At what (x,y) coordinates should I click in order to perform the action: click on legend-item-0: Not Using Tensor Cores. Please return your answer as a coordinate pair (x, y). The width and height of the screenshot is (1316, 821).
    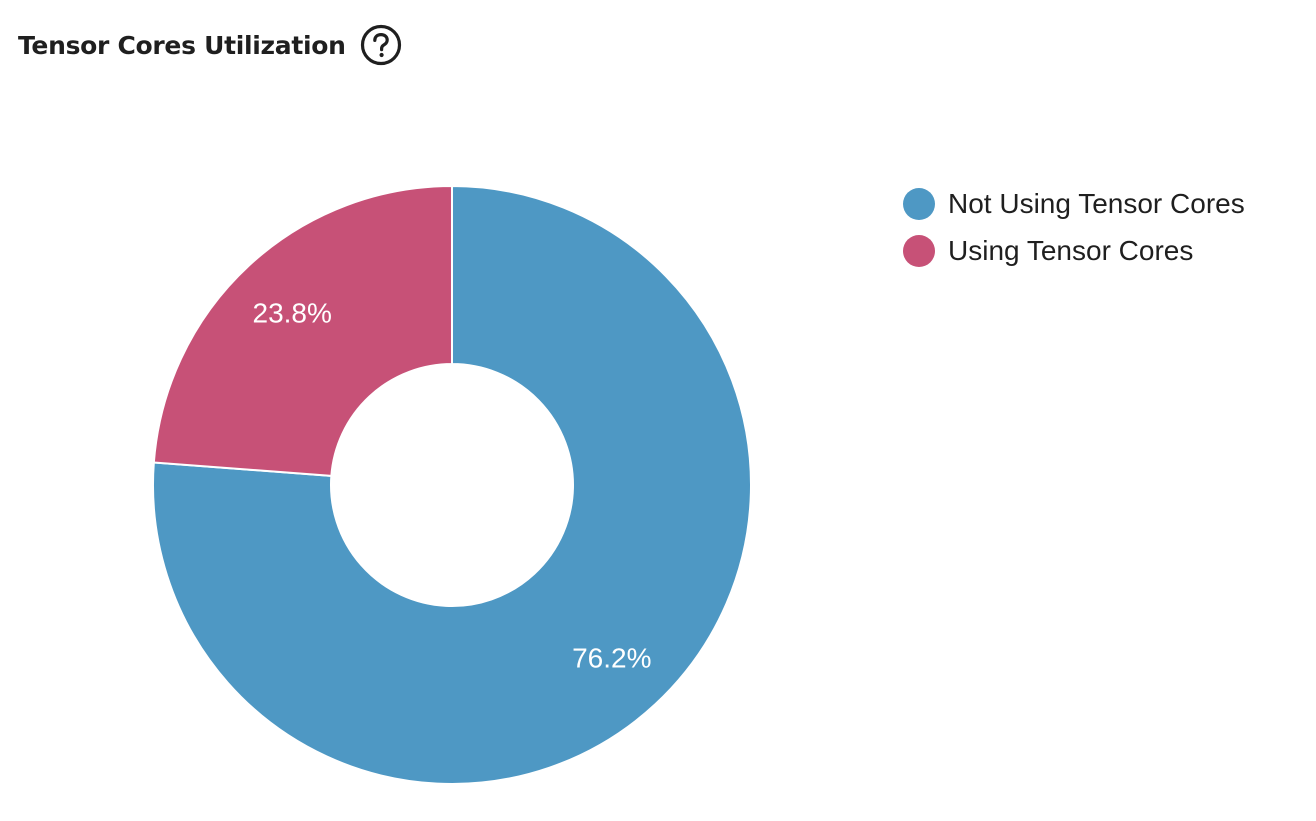
    Looking at the image, I should click on (1074, 203).